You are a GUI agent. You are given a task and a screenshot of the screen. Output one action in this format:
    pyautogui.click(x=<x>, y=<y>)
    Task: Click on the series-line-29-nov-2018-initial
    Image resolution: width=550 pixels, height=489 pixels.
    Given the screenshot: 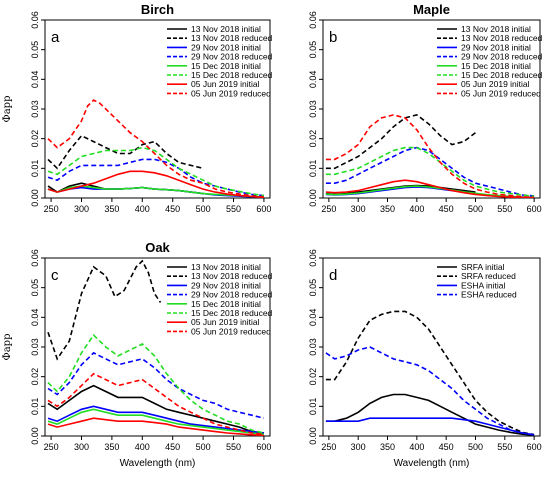 What is the action you would take?
    pyautogui.click(x=155, y=419)
    